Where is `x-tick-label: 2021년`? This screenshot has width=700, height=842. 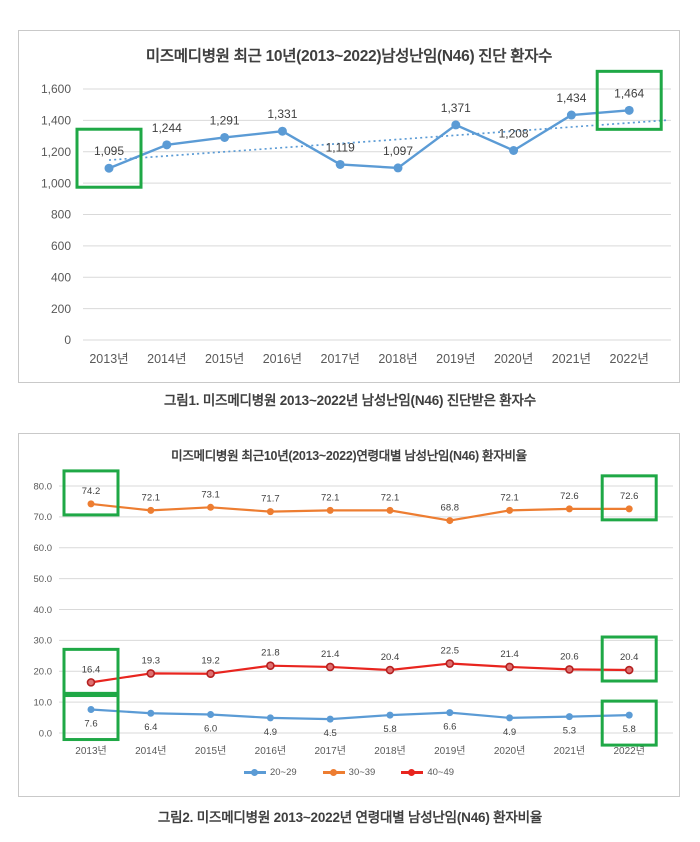
x-tick-label: 2021년 is located at coordinates (569, 751).